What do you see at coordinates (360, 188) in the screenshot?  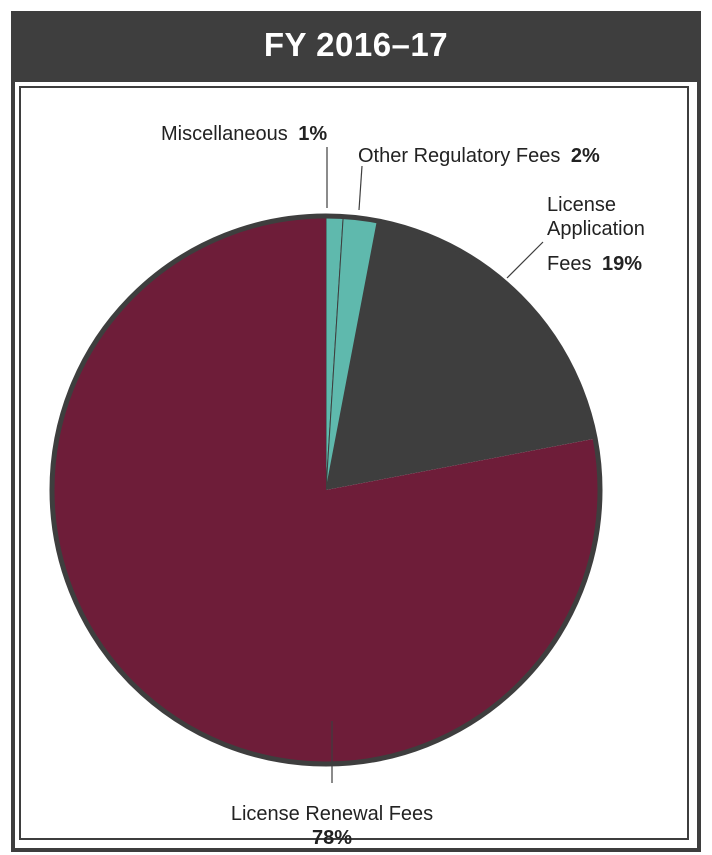 I see `leader-line-other-regulatory-fees` at bounding box center [360, 188].